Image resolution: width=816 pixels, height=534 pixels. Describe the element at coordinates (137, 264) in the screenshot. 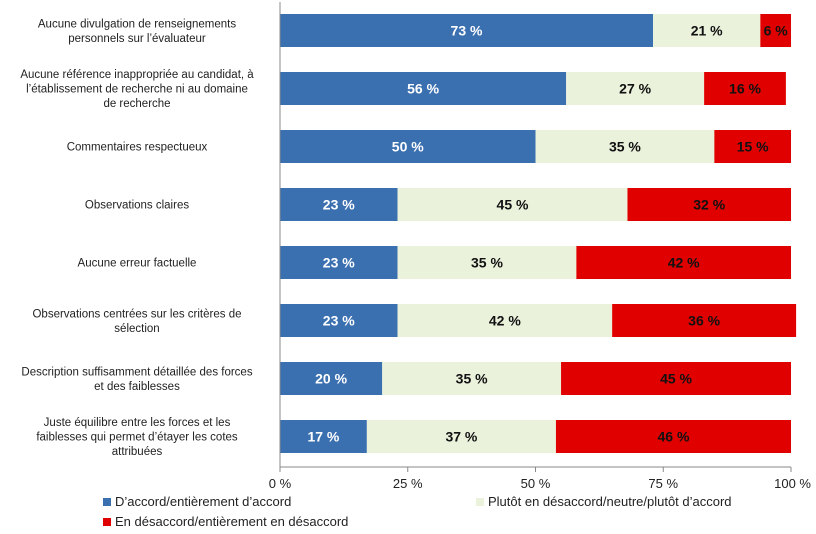

I see `category-label: Aucune erreur factuelle` at that location.